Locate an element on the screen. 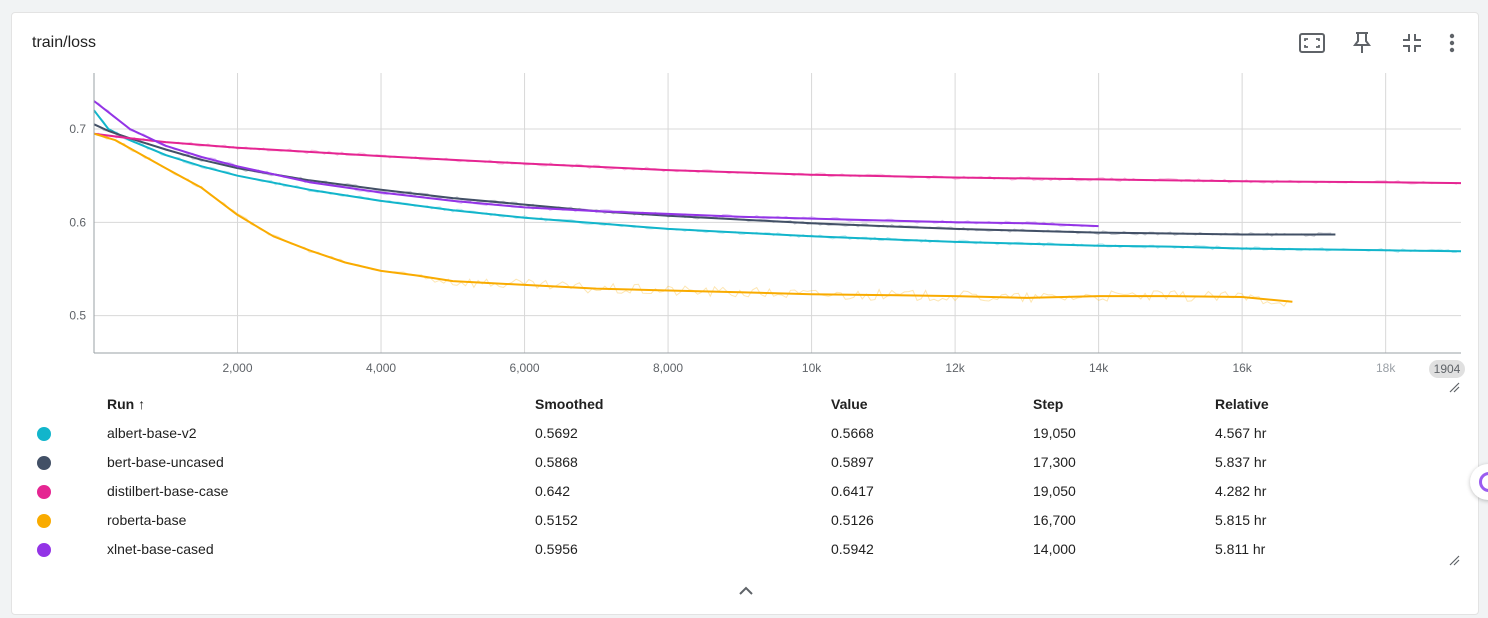 The height and width of the screenshot is (618, 1488). more-options-button is located at coordinates (1452, 43).